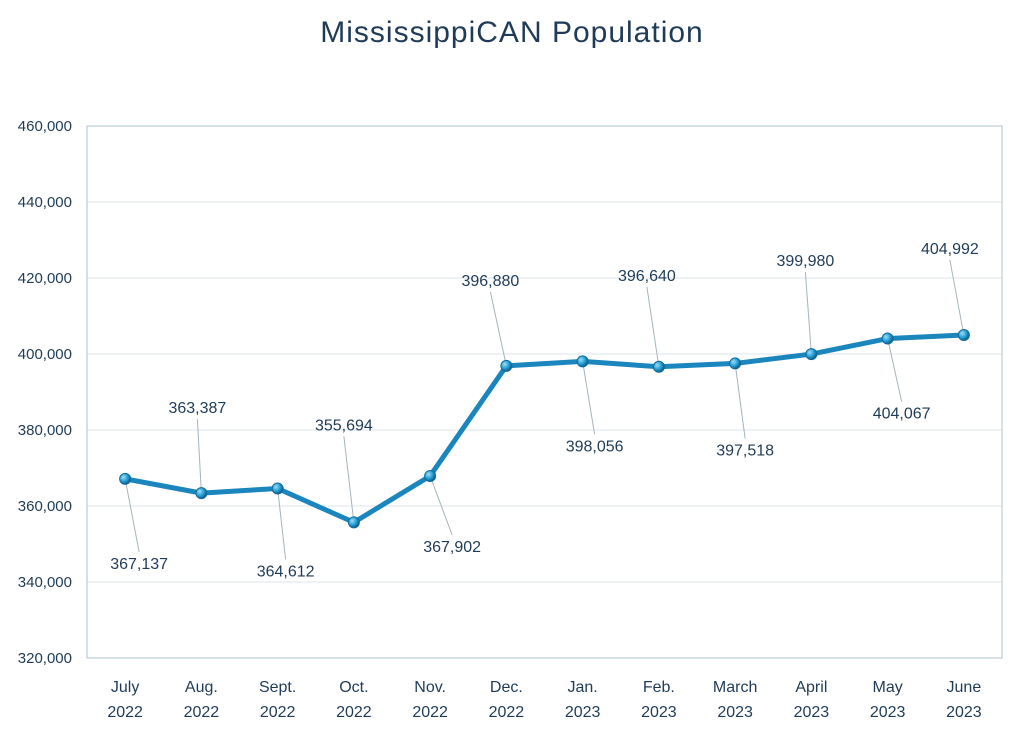  I want to click on data-label: 404,992, so click(950, 249).